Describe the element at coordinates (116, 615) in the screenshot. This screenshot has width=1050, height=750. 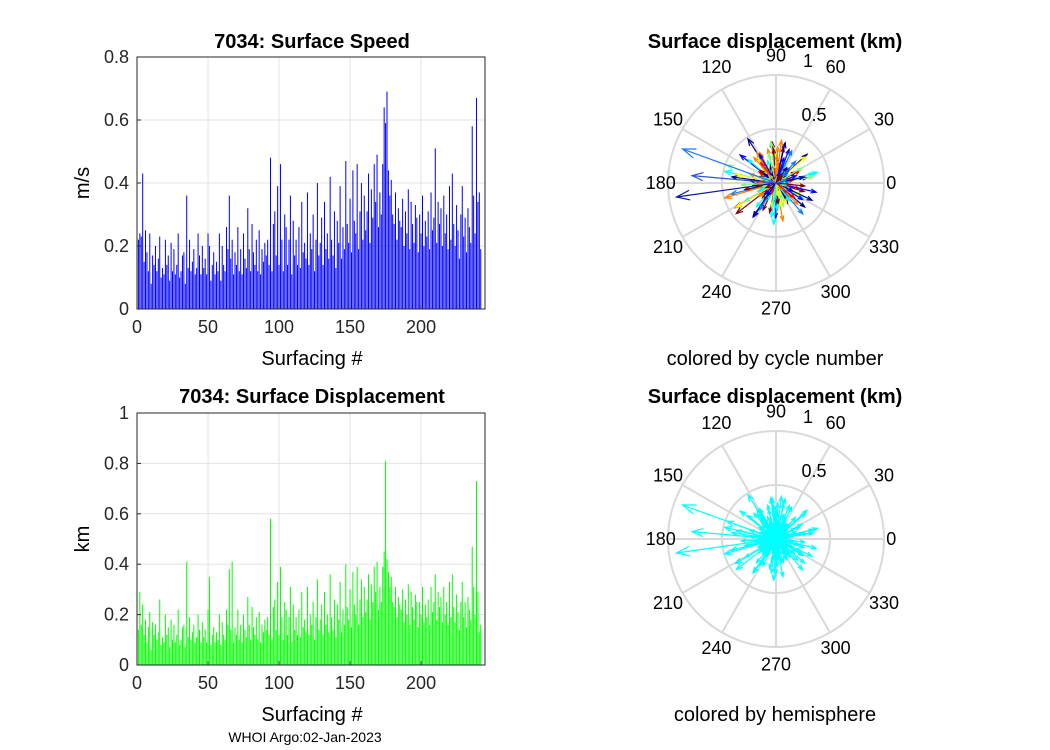
I see `y-tick-label: 0.2` at that location.